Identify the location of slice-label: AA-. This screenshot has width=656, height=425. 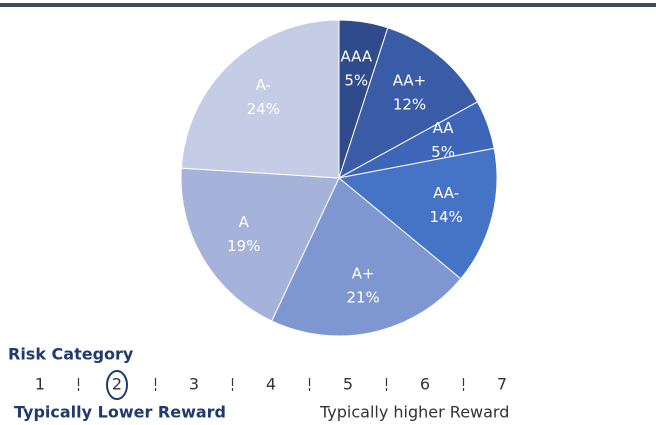
(446, 193).